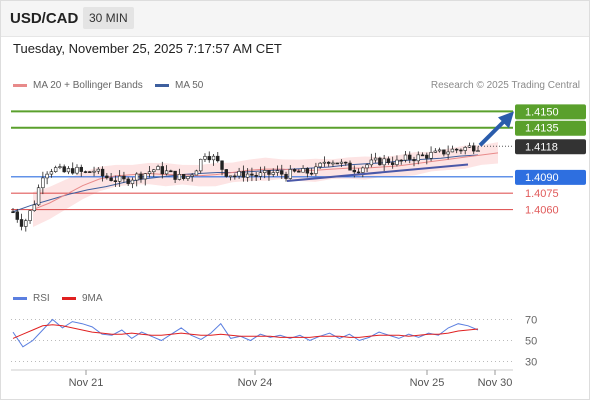 The image size is (590, 400). What do you see at coordinates (88, 85) in the screenshot?
I see `legend-ma20-label: MA 20 + Bollinger Bands` at bounding box center [88, 85].